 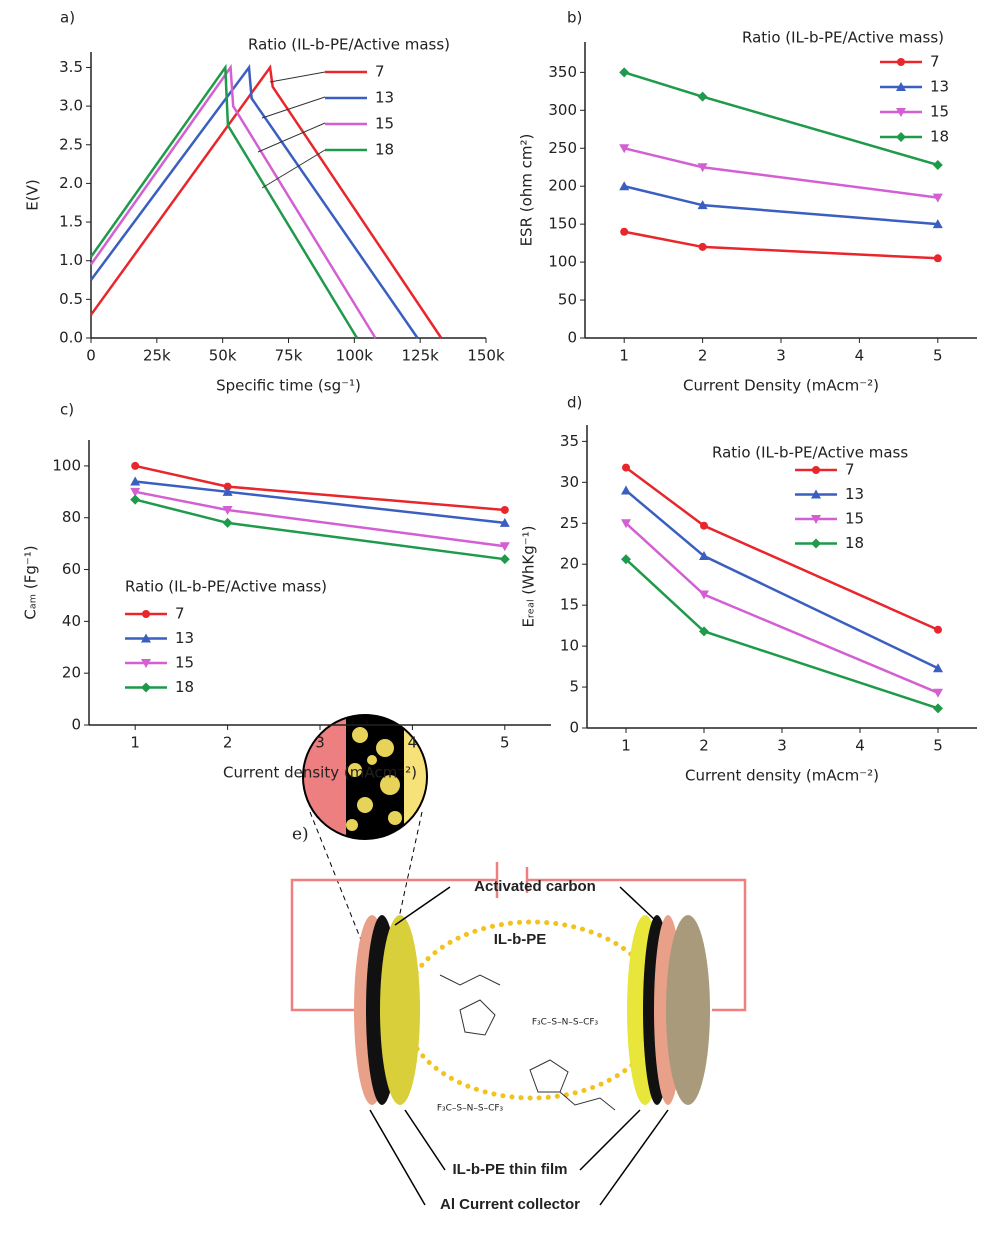 What do you see at coordinates (184, 663) in the screenshot?
I see `legend-label: 15` at bounding box center [184, 663].